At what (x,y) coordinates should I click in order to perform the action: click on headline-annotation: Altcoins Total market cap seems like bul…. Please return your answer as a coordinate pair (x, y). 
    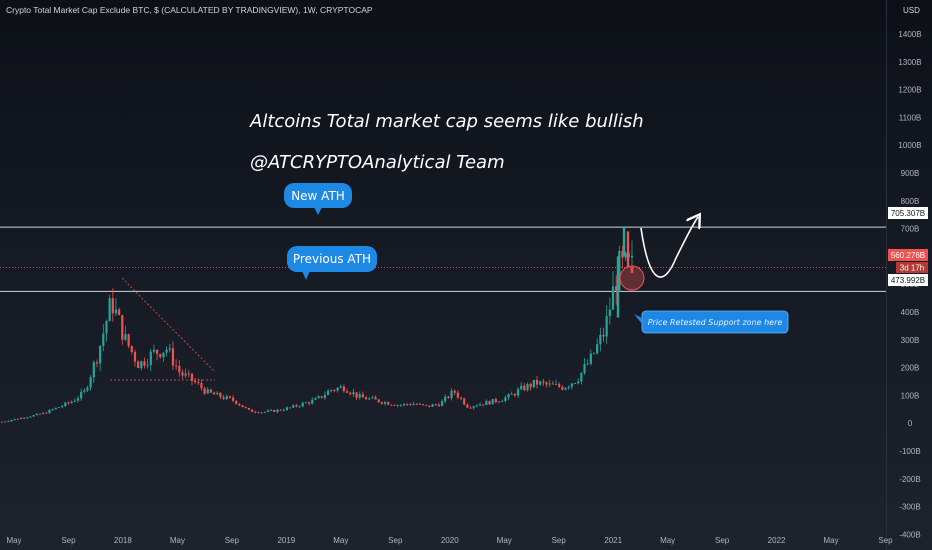
    Looking at the image, I should click on (446, 121).